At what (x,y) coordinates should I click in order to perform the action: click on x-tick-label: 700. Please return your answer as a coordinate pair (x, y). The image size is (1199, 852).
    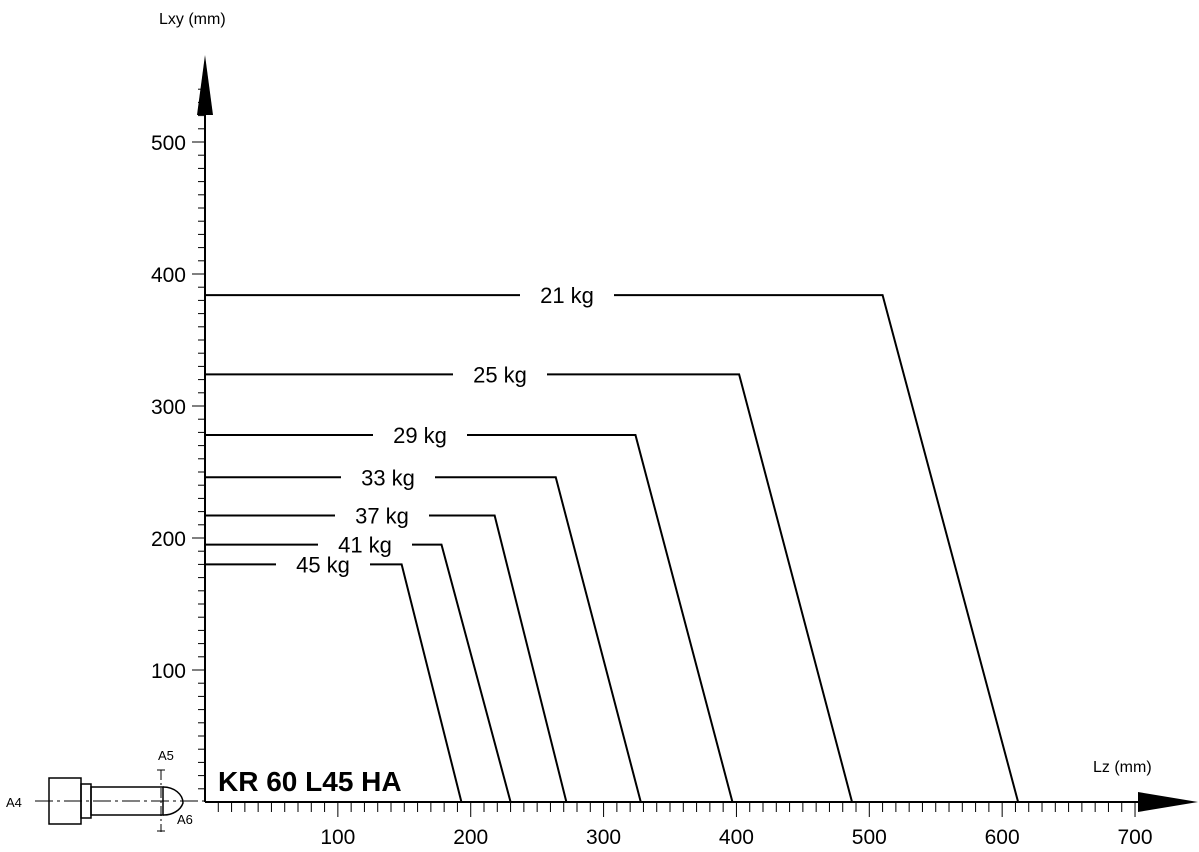
    Looking at the image, I should click on (1134, 837).